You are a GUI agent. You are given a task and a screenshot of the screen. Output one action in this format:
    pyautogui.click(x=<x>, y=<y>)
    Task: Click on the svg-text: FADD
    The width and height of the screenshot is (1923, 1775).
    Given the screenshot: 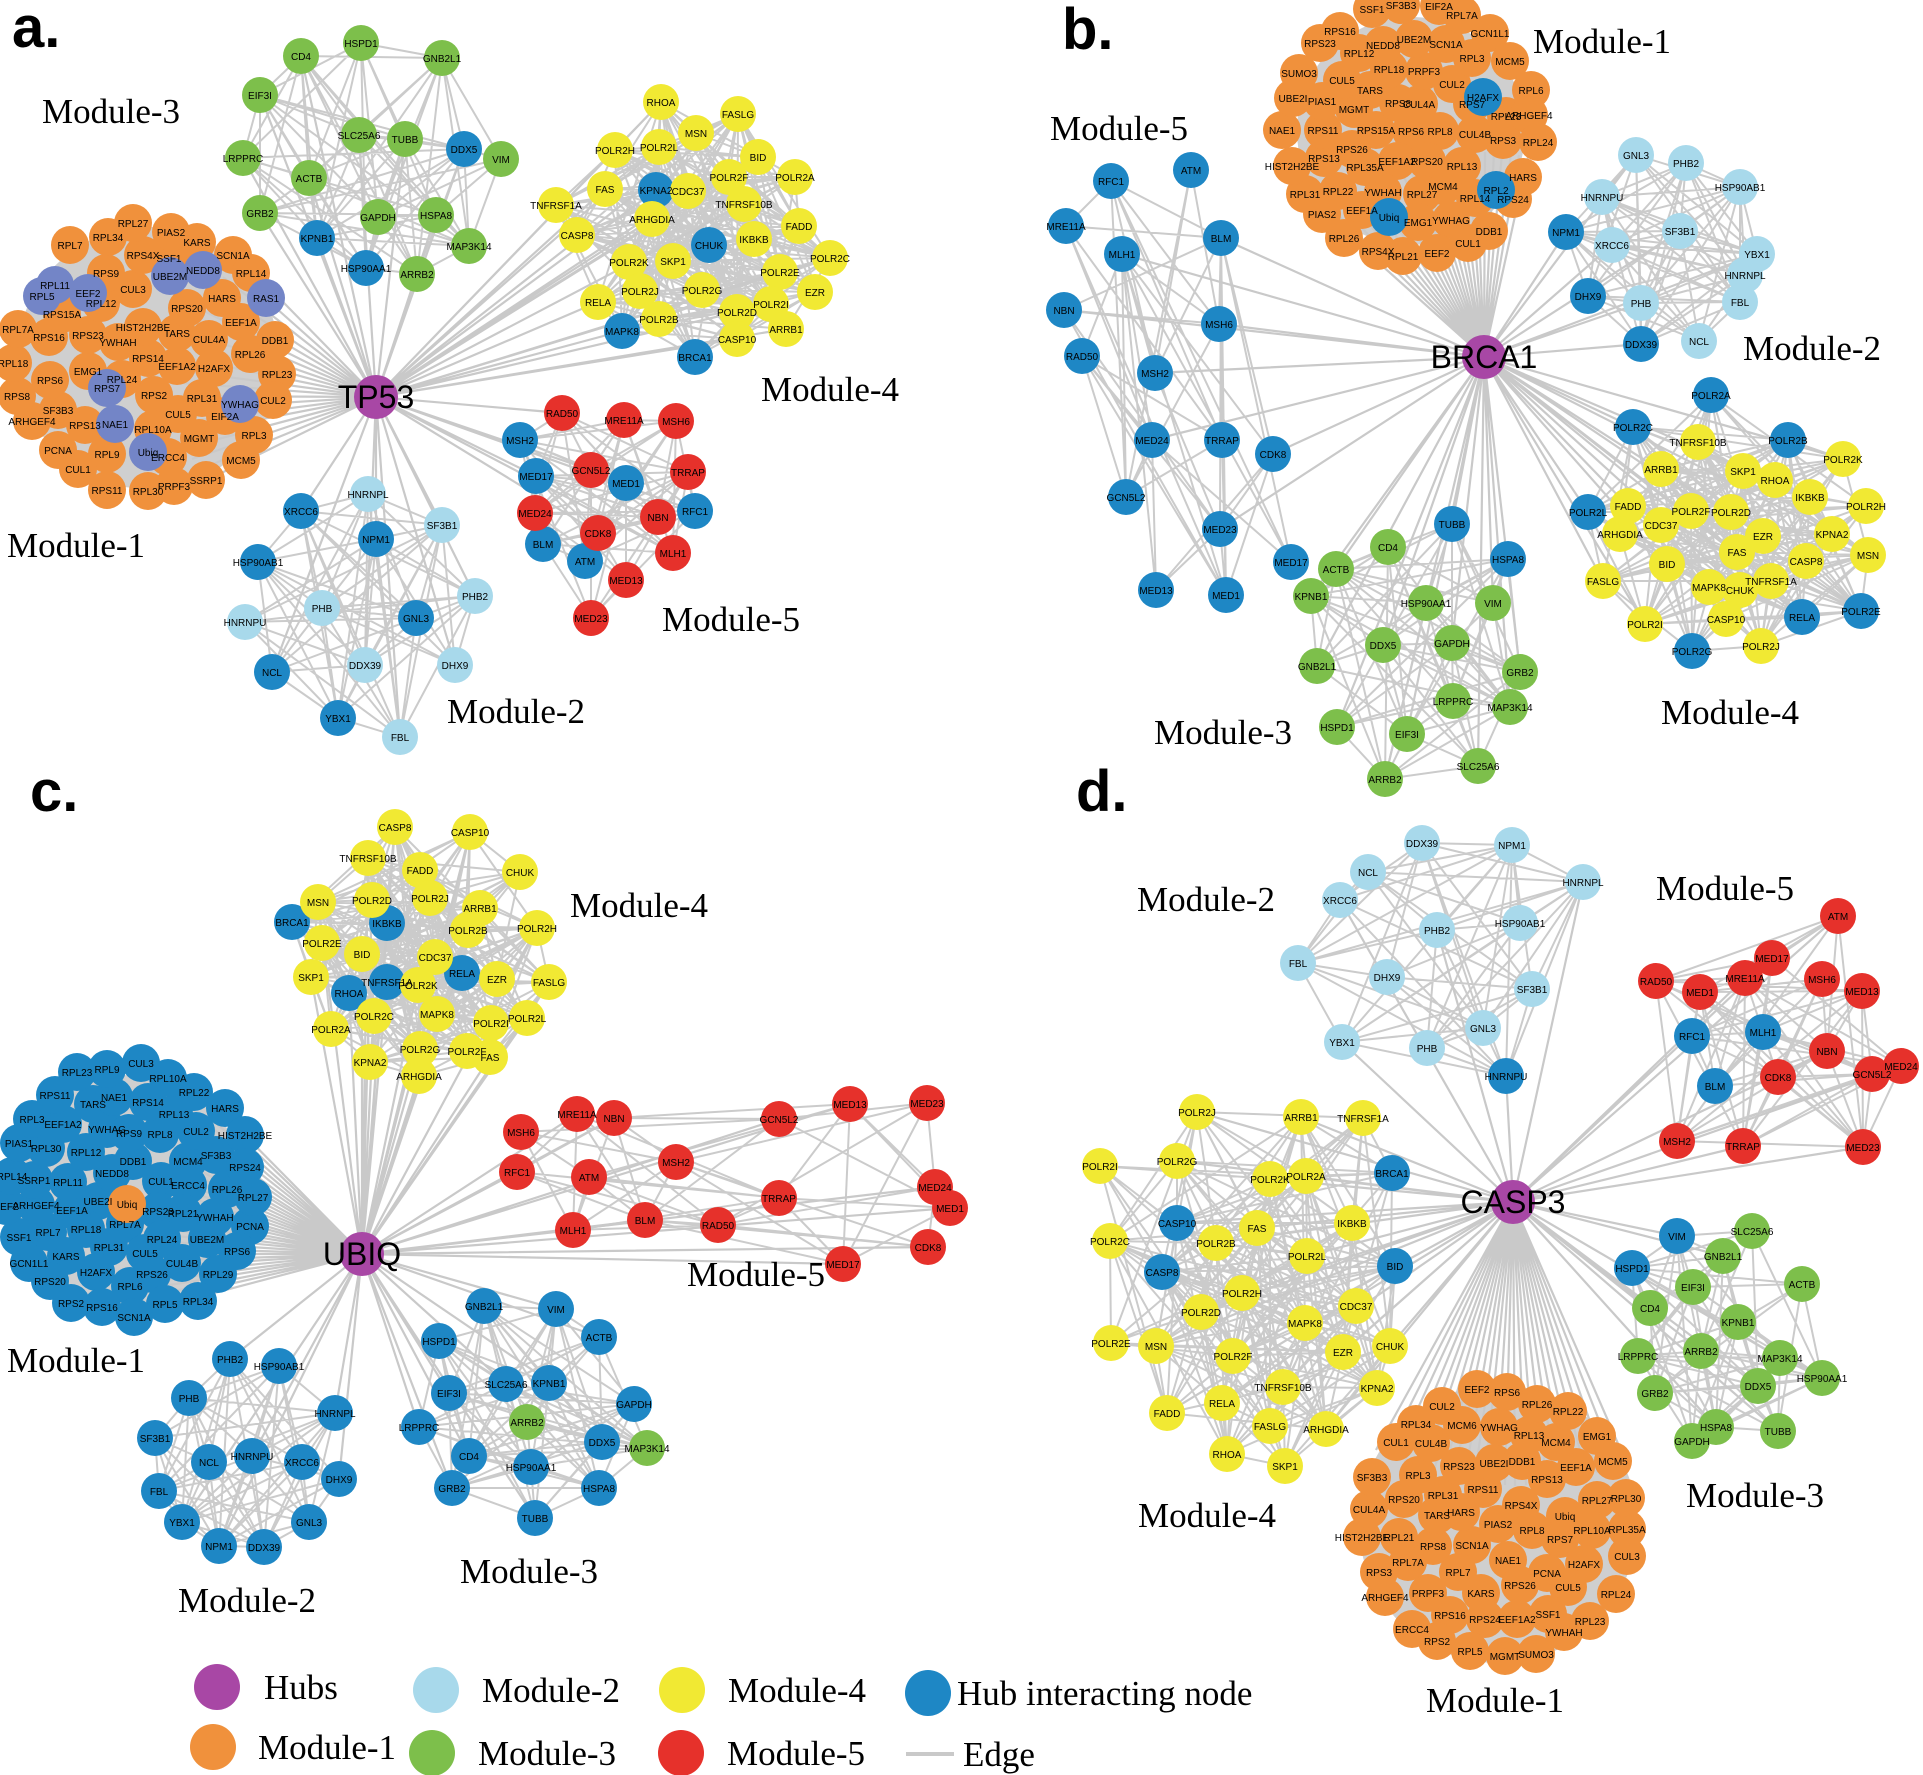 What is the action you would take?
    pyautogui.click(x=420, y=871)
    